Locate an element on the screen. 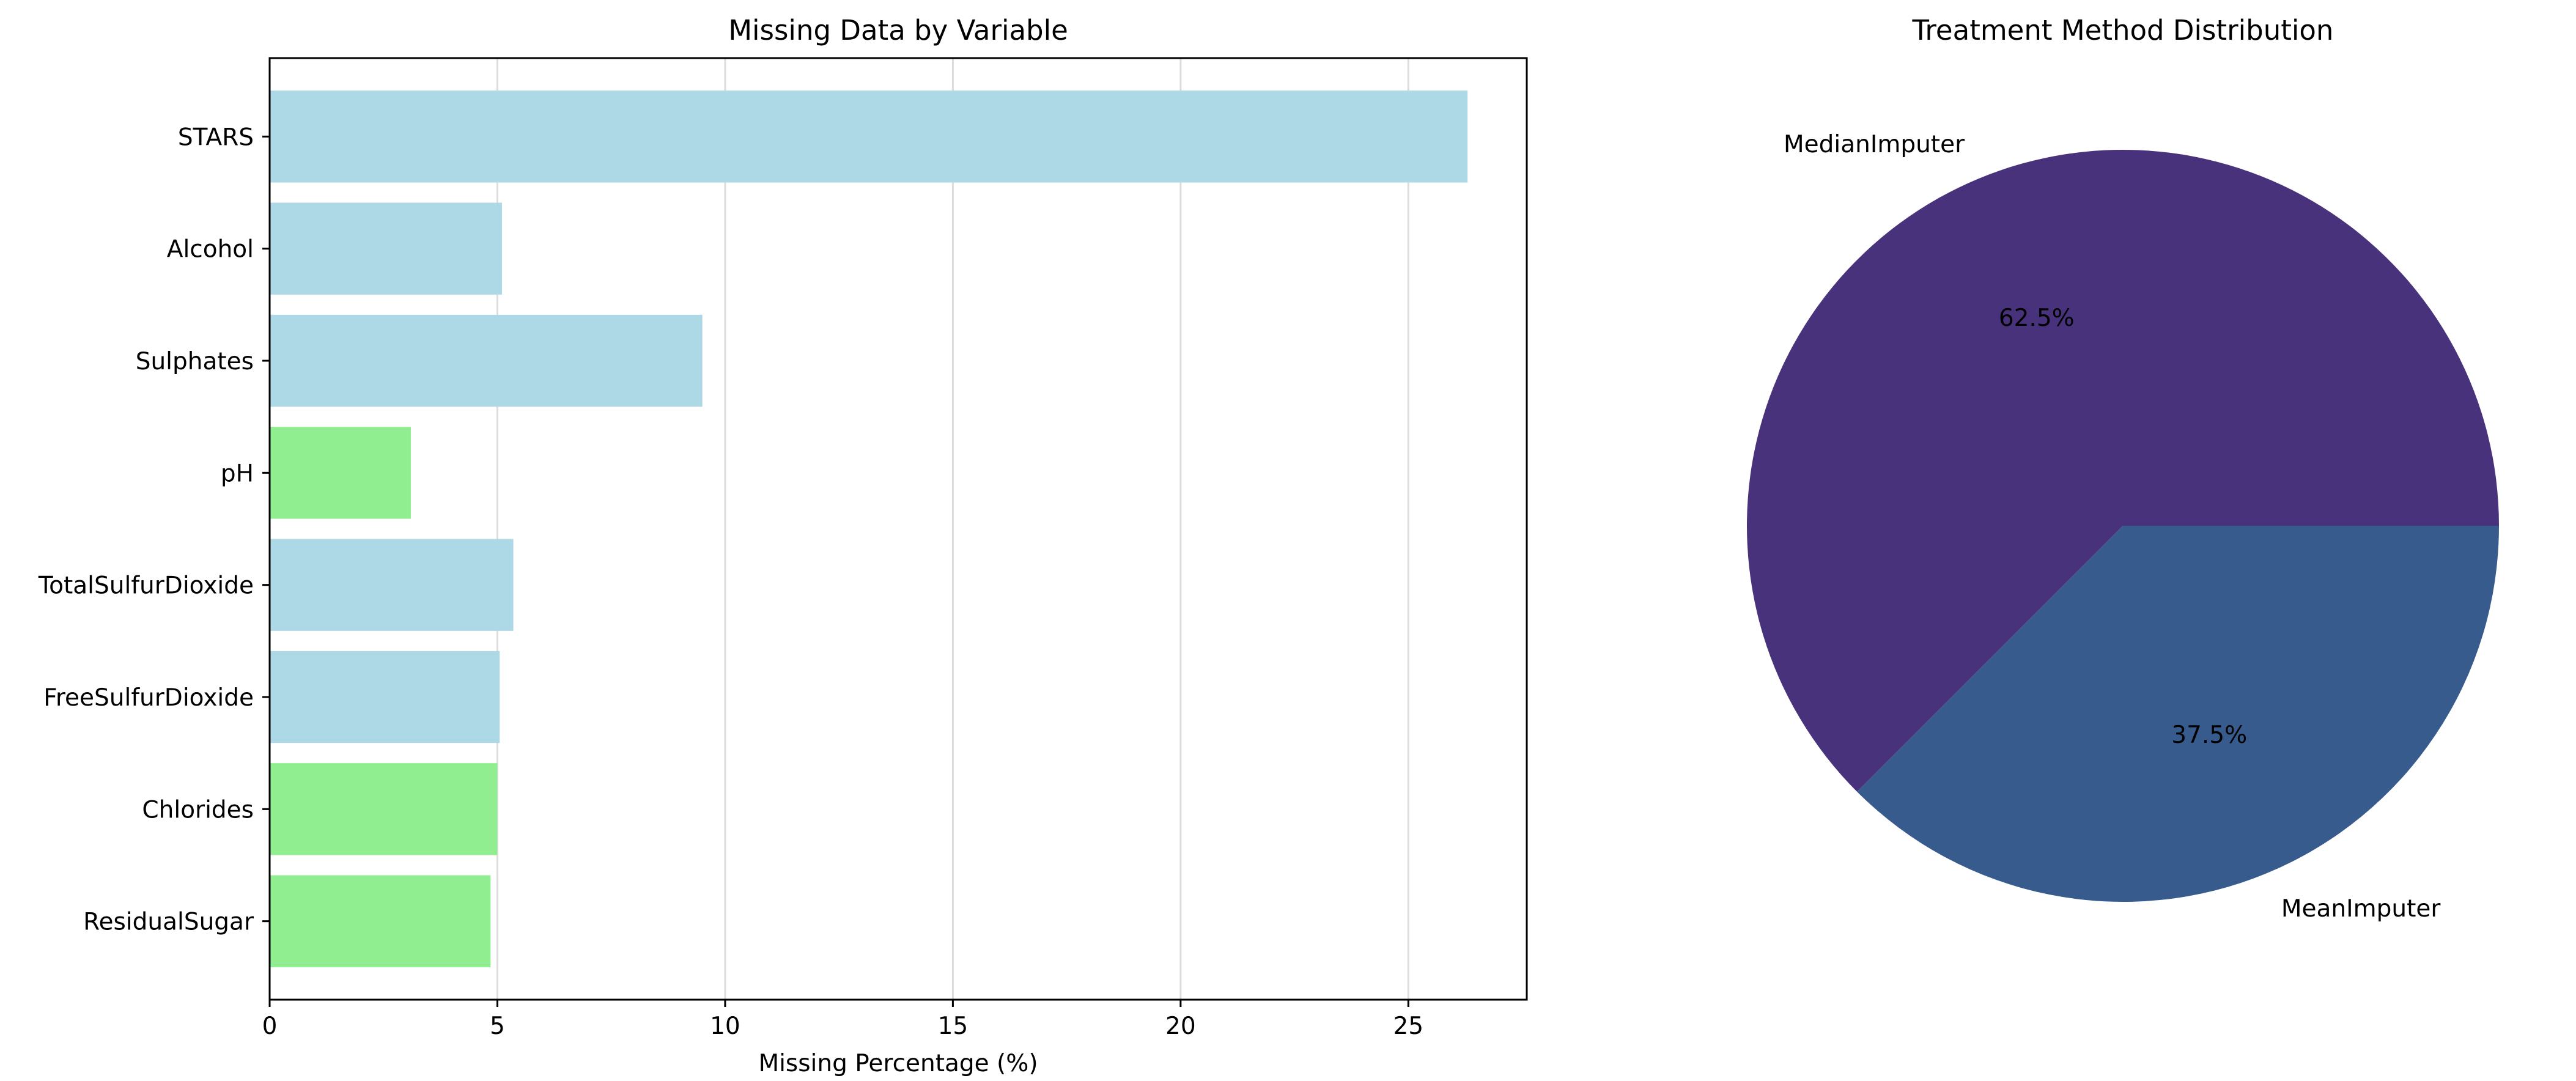 Image resolution: width=2576 pixels, height=1081 pixels. y-tick-label-totalsulfurdioxide: TotalSulfurDioxide is located at coordinates (146, 586).